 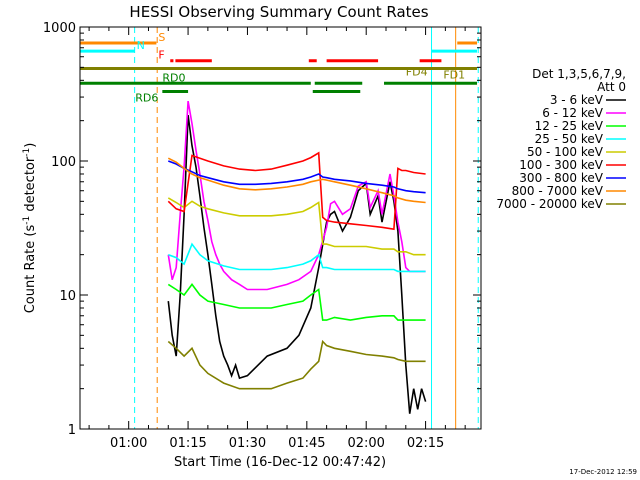 I want to click on y-tick-label: 1000, so click(x=59, y=28).